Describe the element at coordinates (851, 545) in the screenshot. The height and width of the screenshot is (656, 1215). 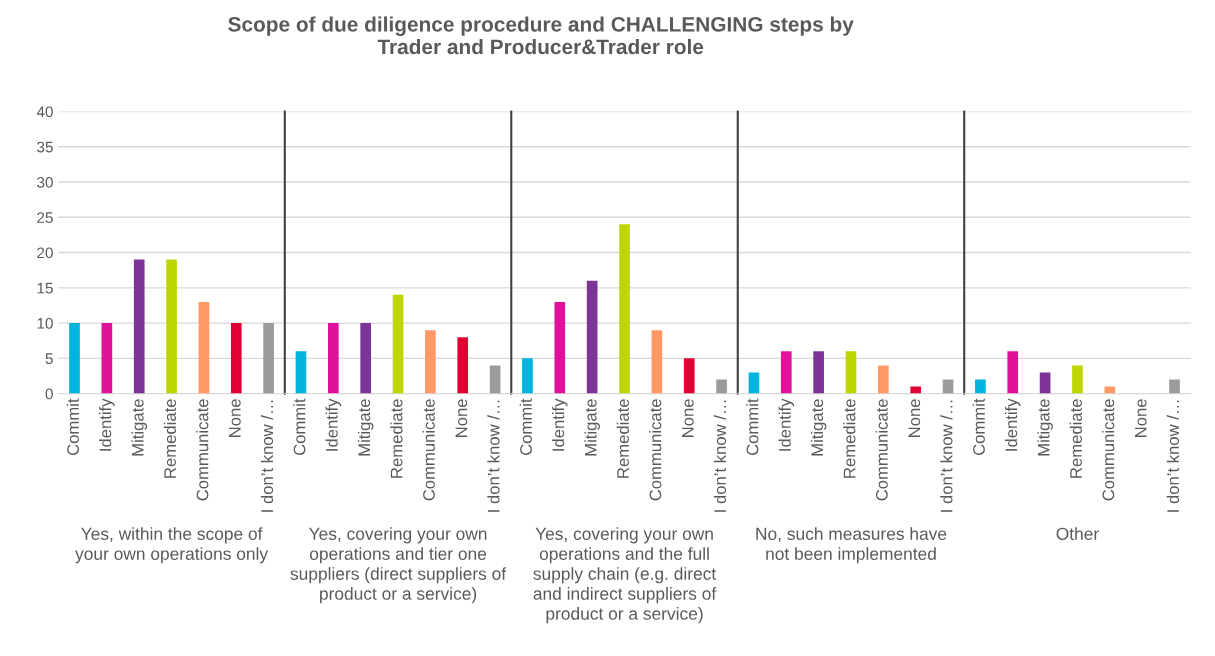
I see `x-axis-title: No, such measures have not been implemented` at that location.